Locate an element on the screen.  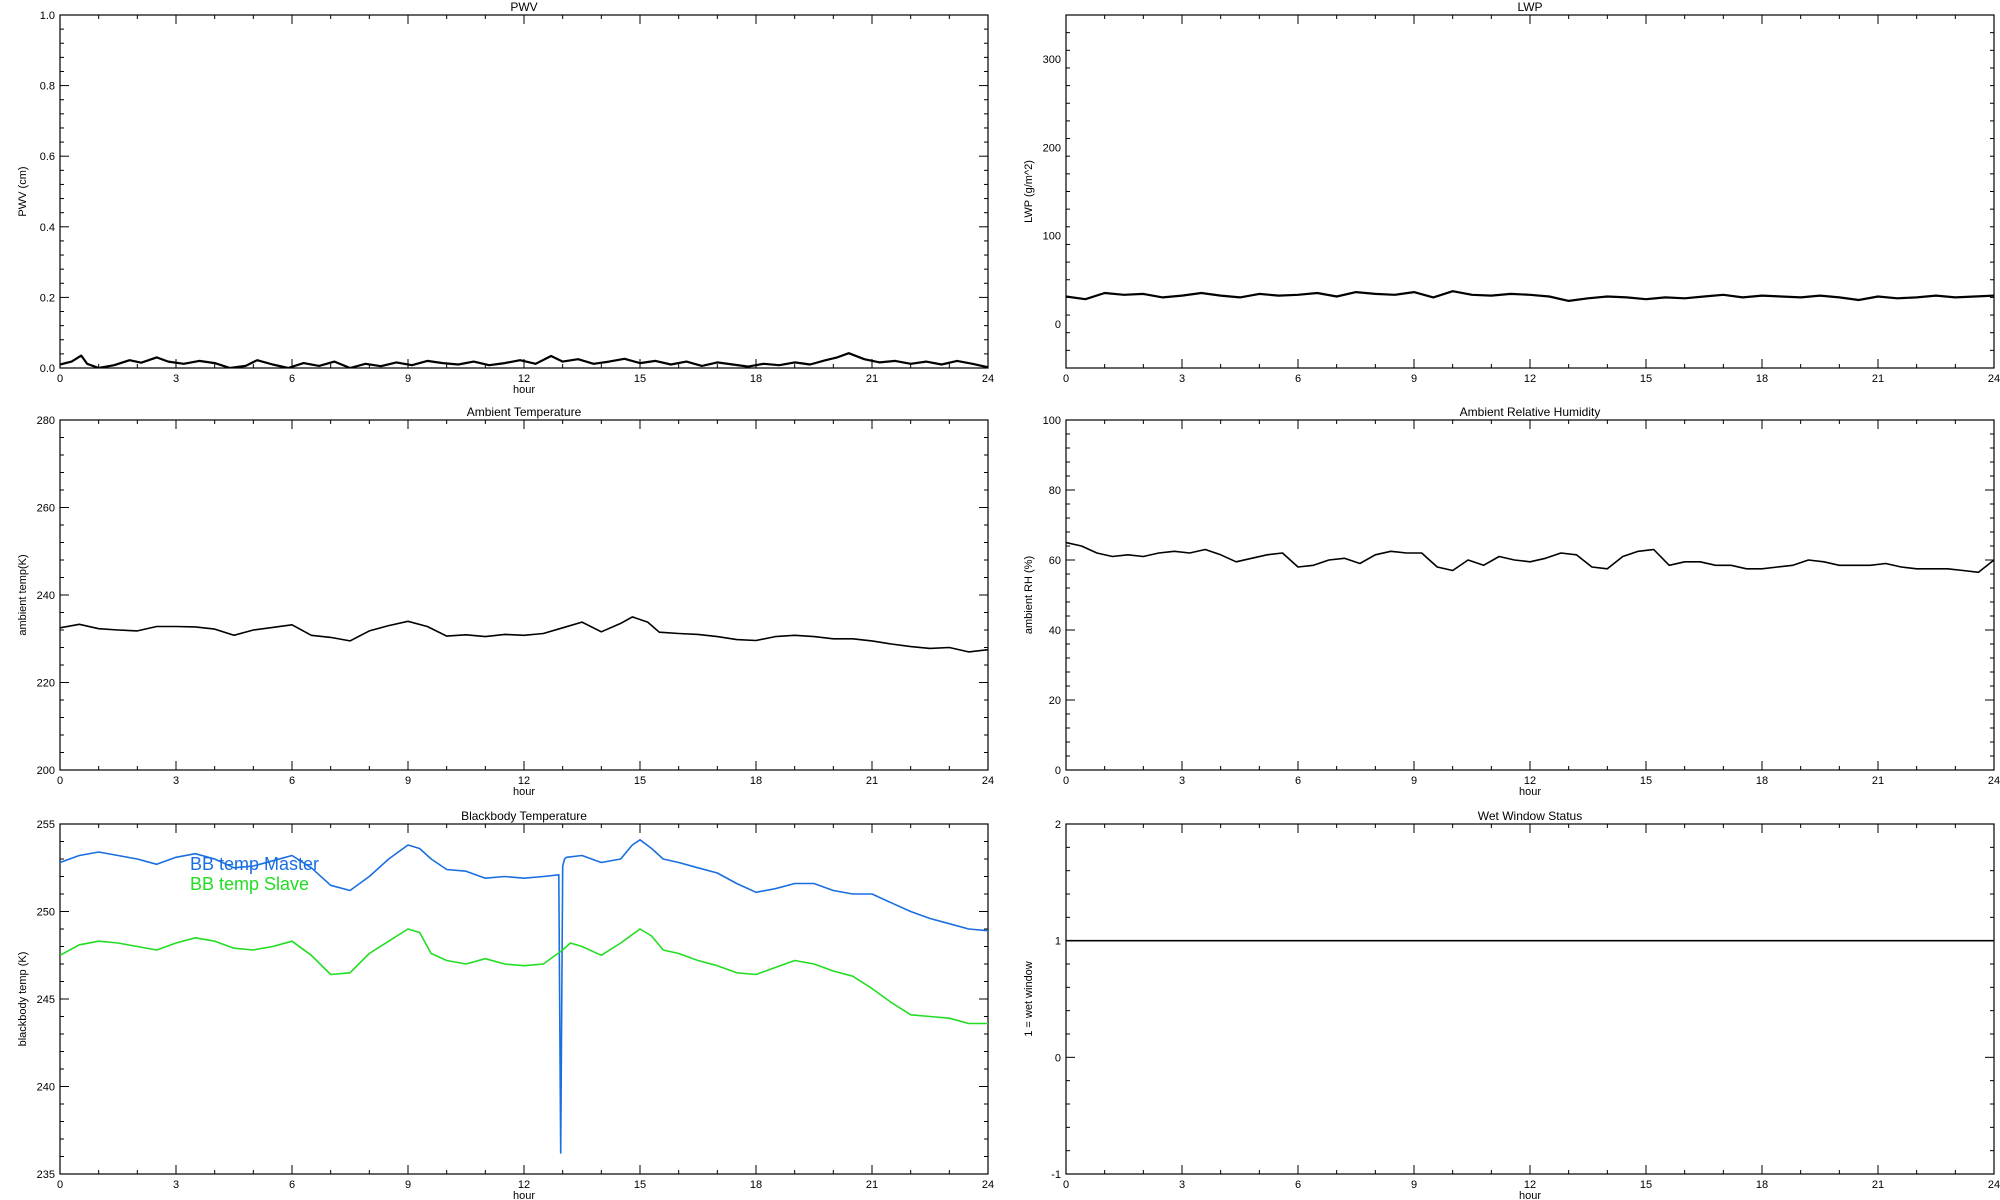
y-tick-label: 80 is located at coordinates (1055, 491).